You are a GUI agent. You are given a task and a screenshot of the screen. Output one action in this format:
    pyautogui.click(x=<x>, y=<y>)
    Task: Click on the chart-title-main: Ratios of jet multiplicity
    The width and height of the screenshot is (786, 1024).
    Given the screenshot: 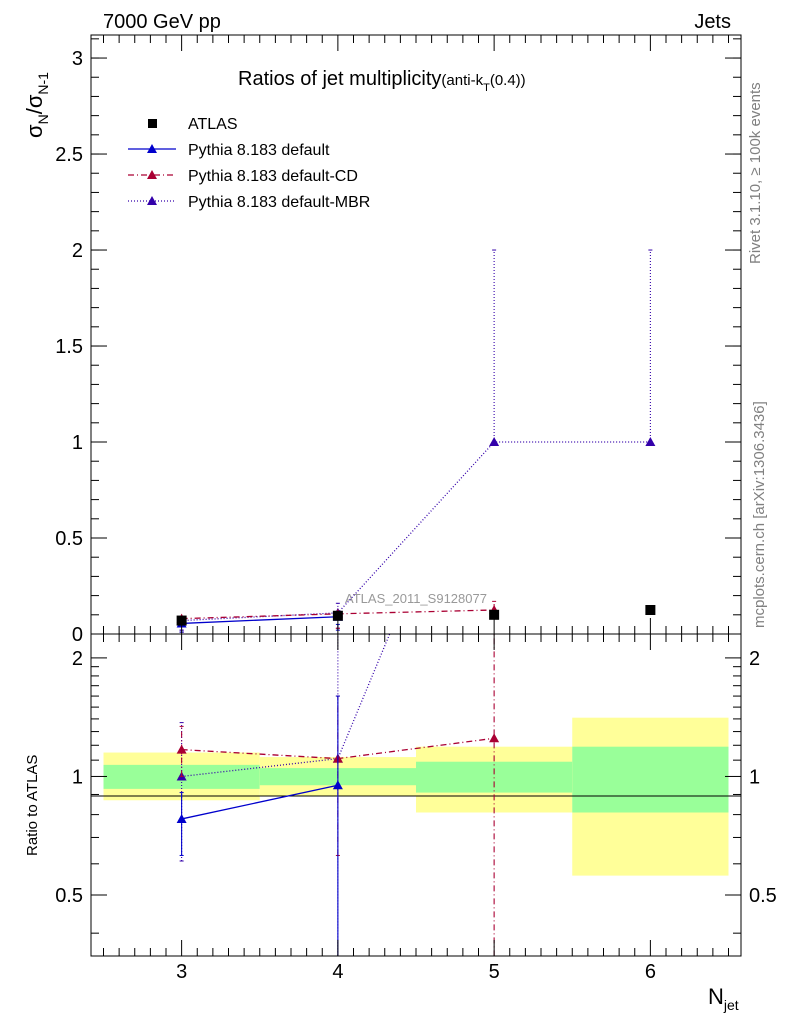 What is the action you would take?
    pyautogui.click(x=339, y=79)
    